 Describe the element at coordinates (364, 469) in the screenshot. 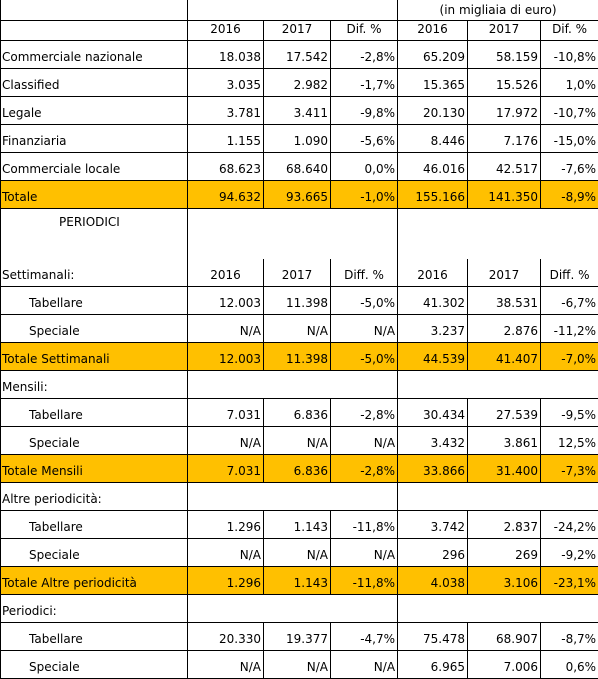

I see `cell-value: -2,8%` at that location.